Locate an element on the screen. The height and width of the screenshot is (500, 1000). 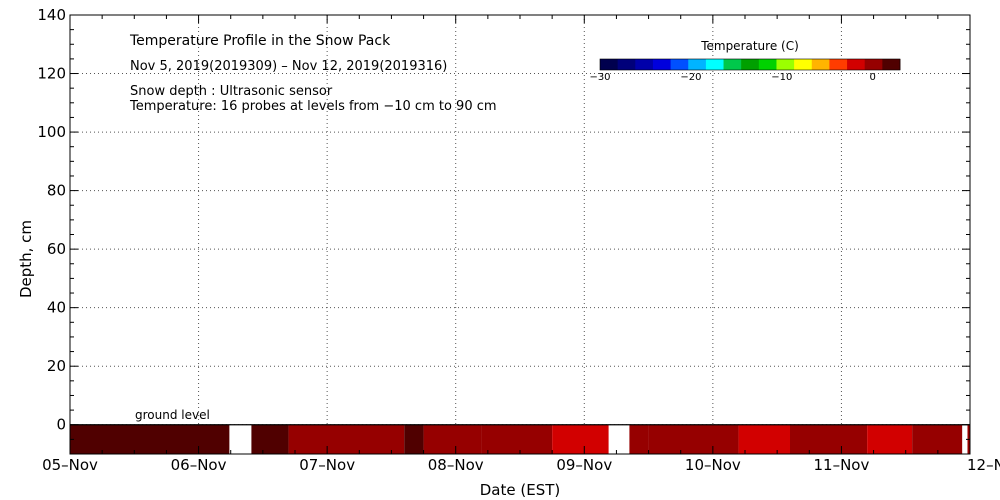
ground-level-label: ground level is located at coordinates (172, 415).